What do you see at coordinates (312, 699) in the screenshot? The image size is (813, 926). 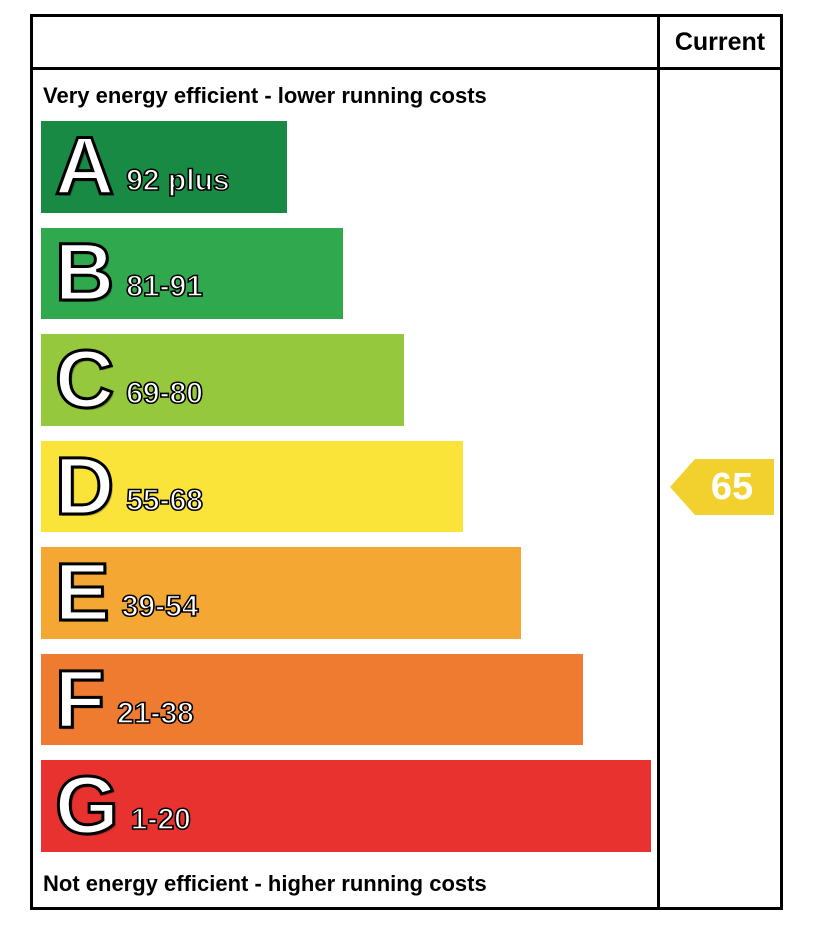 I see `band-row-f: F 21-38` at bounding box center [312, 699].